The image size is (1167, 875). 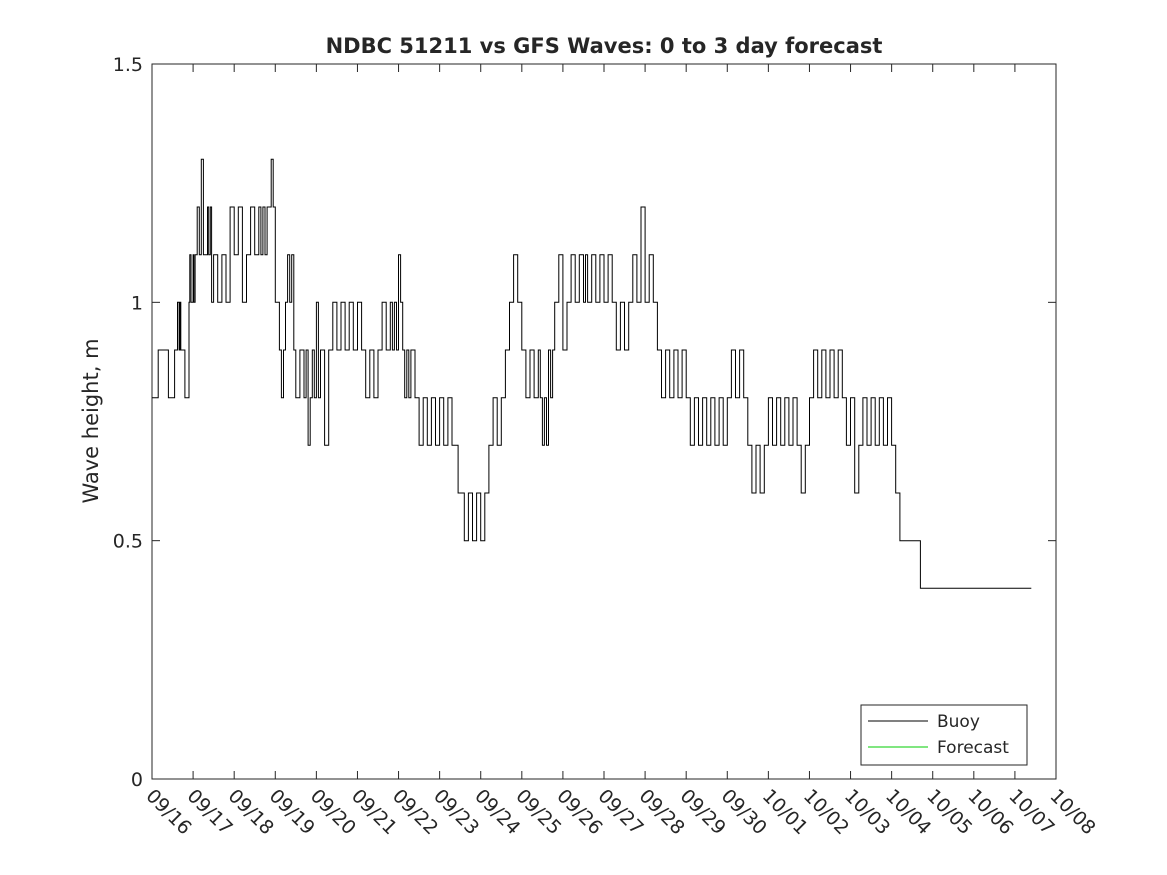 I want to click on y-tick-label: 0.5, so click(x=128, y=542).